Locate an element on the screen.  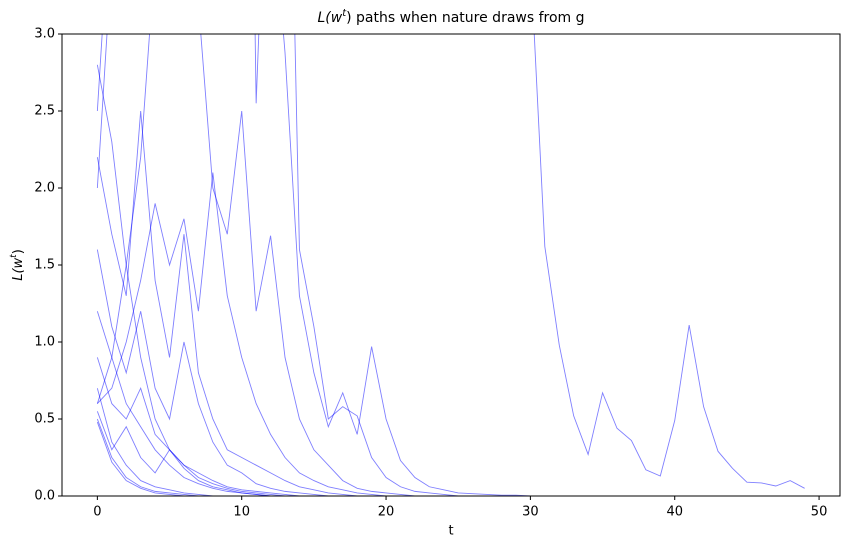
ylabel-part: t is located at coordinates (14, 256).